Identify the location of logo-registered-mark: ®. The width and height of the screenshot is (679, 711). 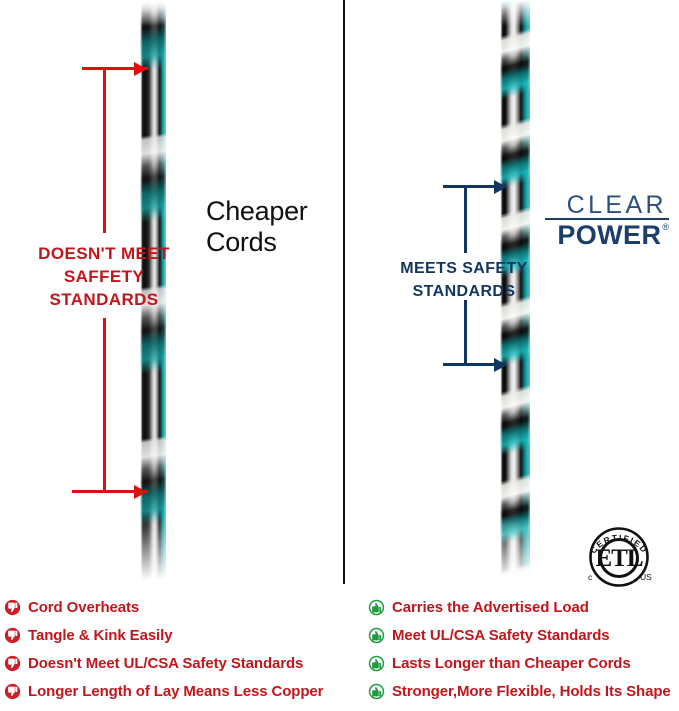
(665, 227).